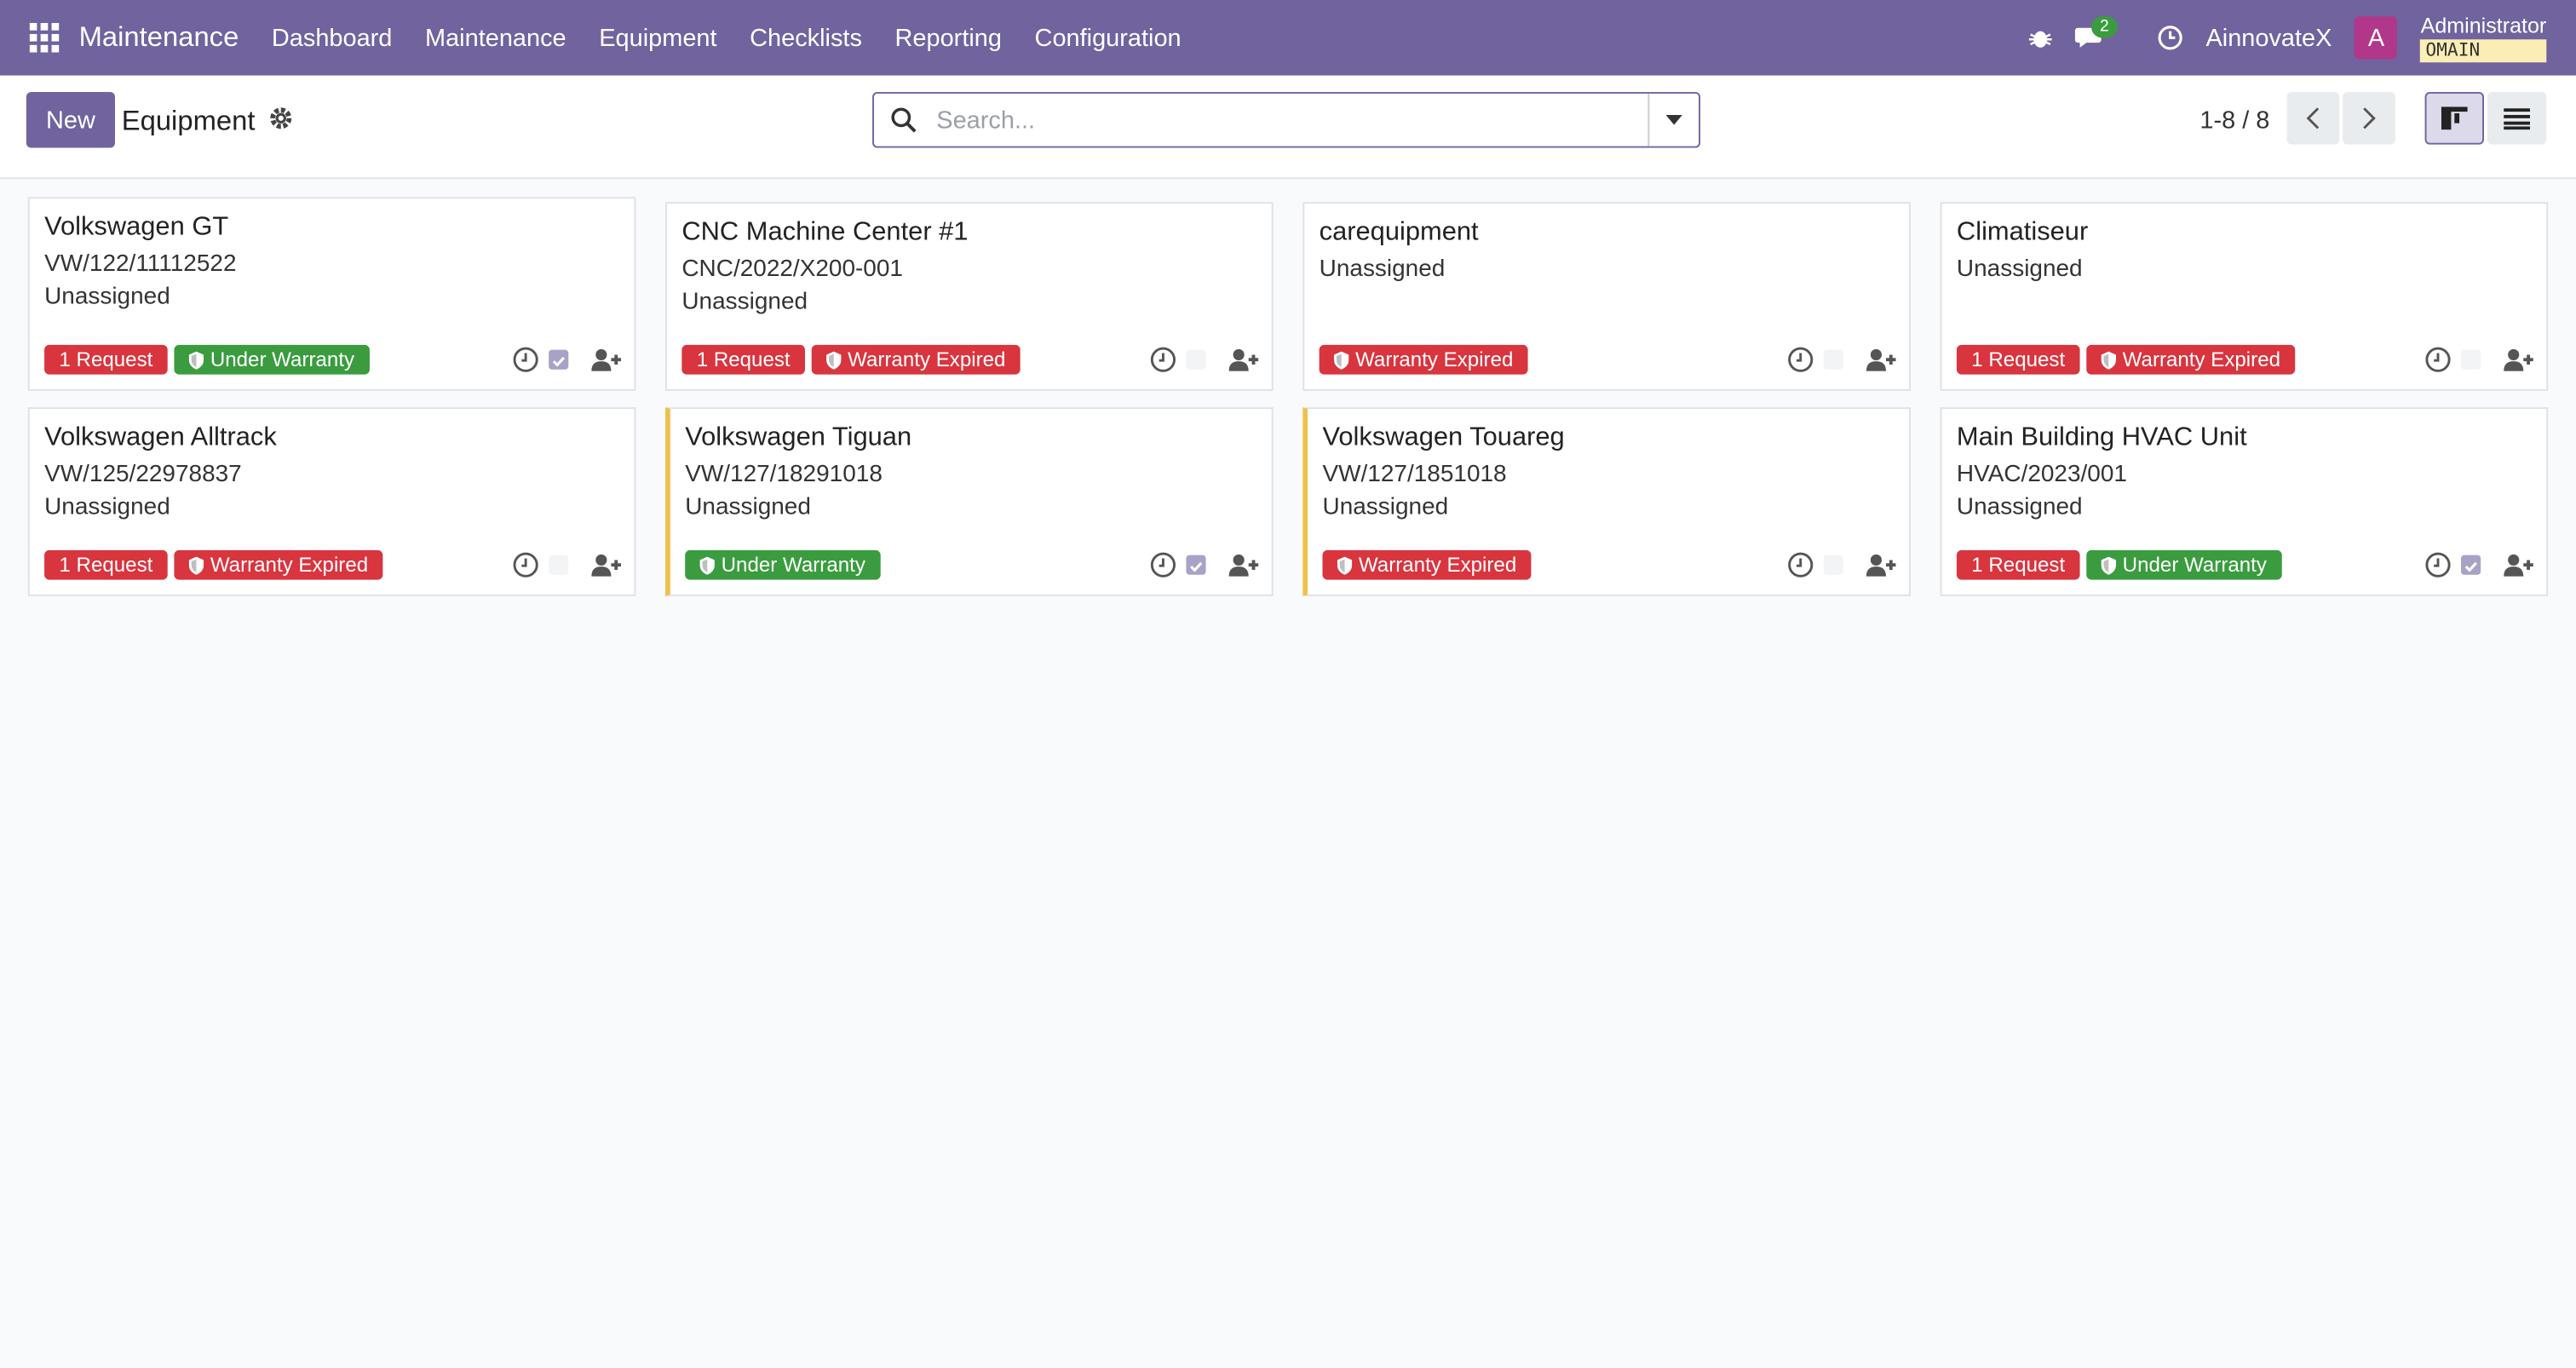  What do you see at coordinates (806, 37) in the screenshot?
I see `menu-item: Checklists` at bounding box center [806, 37].